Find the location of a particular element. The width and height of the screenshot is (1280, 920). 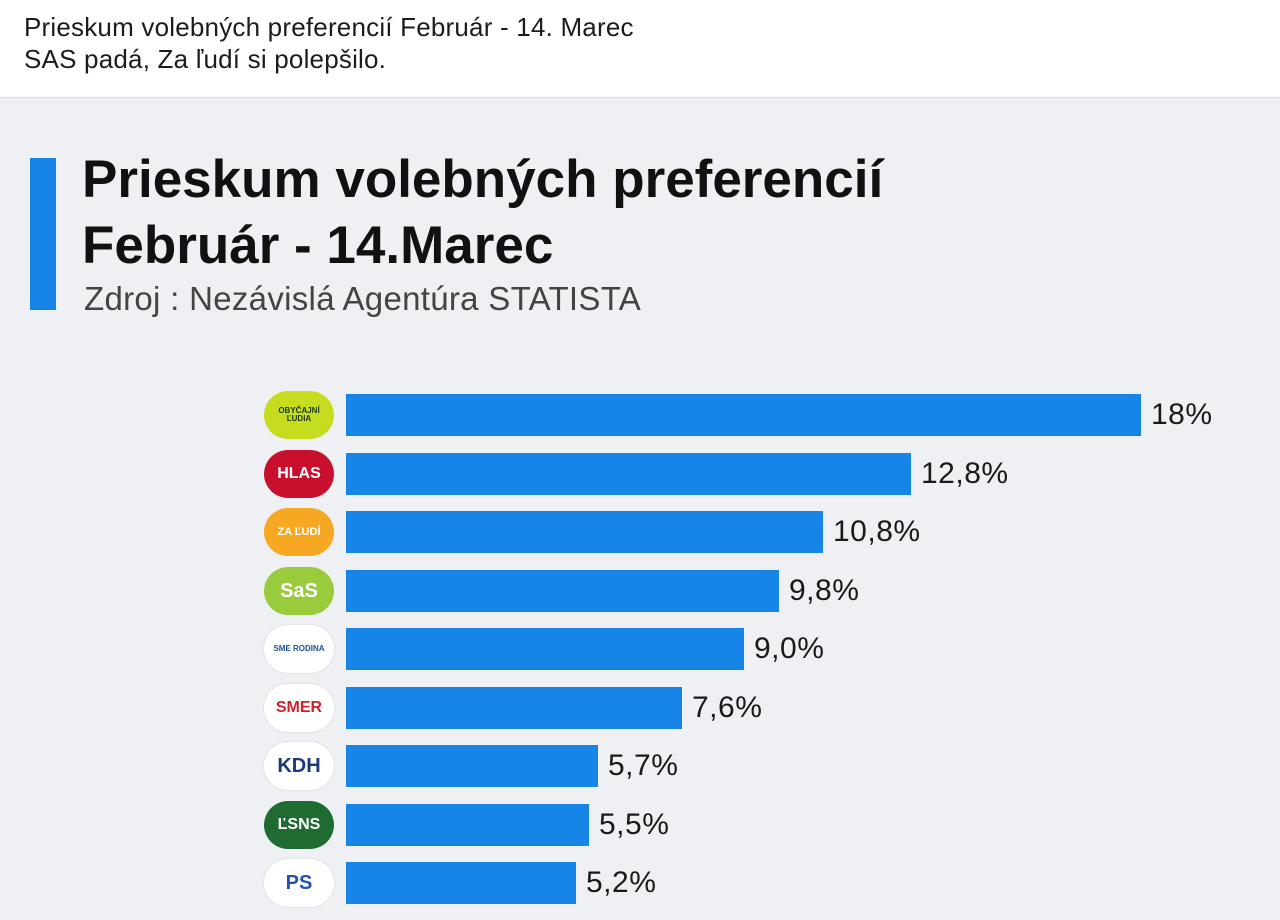

kdh-logo-icon: KDH is located at coordinates (299, 766).